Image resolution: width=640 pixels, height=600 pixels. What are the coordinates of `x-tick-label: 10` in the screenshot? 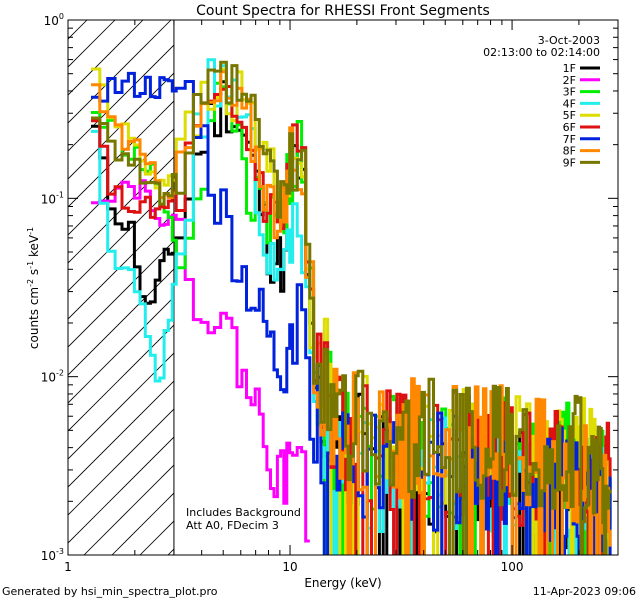 It's located at (289, 567).